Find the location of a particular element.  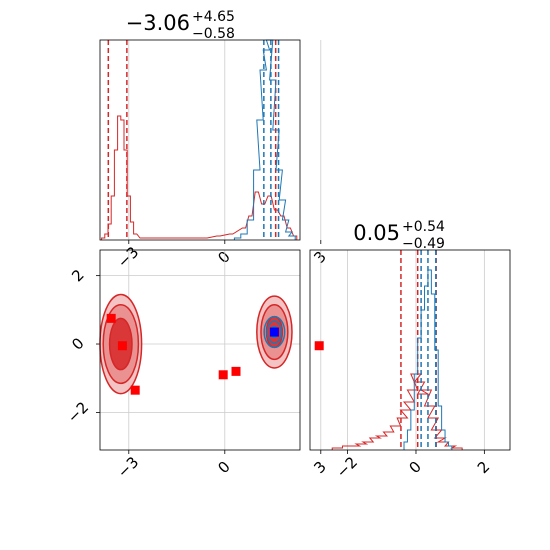

blue-marker is located at coordinates (274, 332).